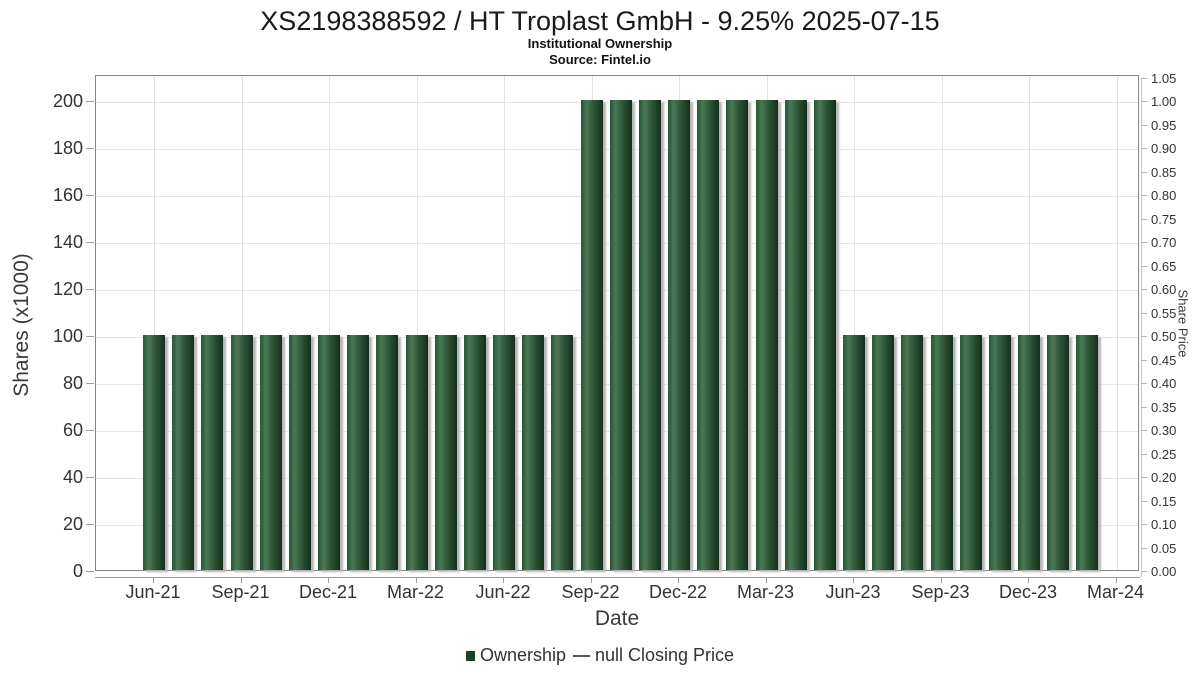 This screenshot has width=1200, height=675. I want to click on y-tick-label-right: 0.65, so click(1164, 266).